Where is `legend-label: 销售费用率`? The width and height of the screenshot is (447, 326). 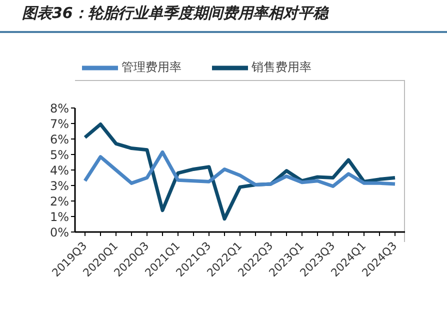 legend-label: 销售费用率 is located at coordinates (282, 67).